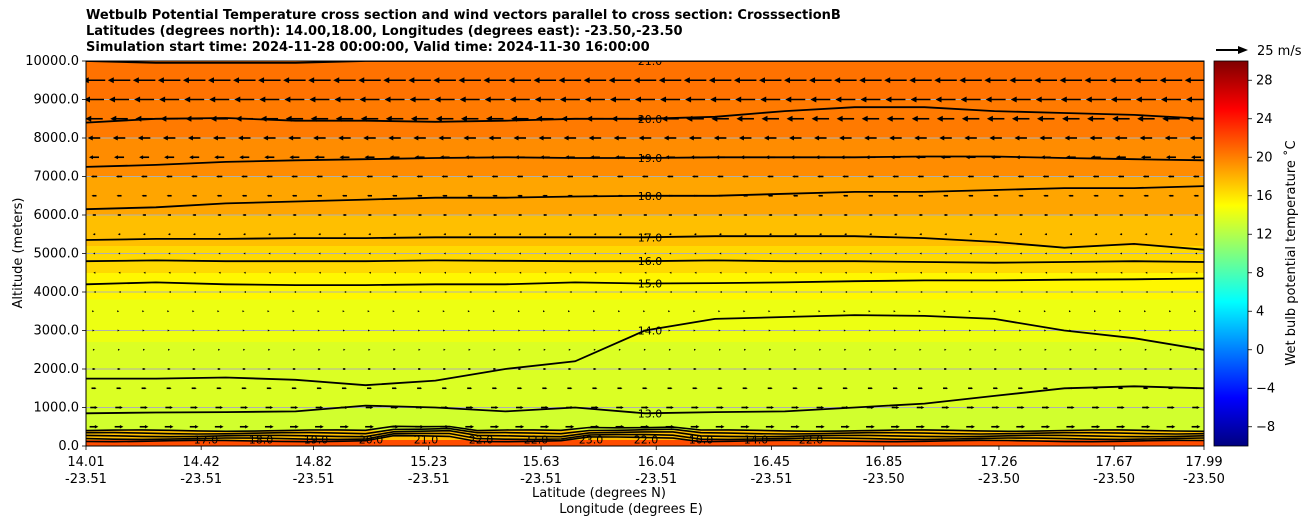 The width and height of the screenshot is (1311, 526). I want to click on y-tick-label: 8000.0, so click(57, 138).